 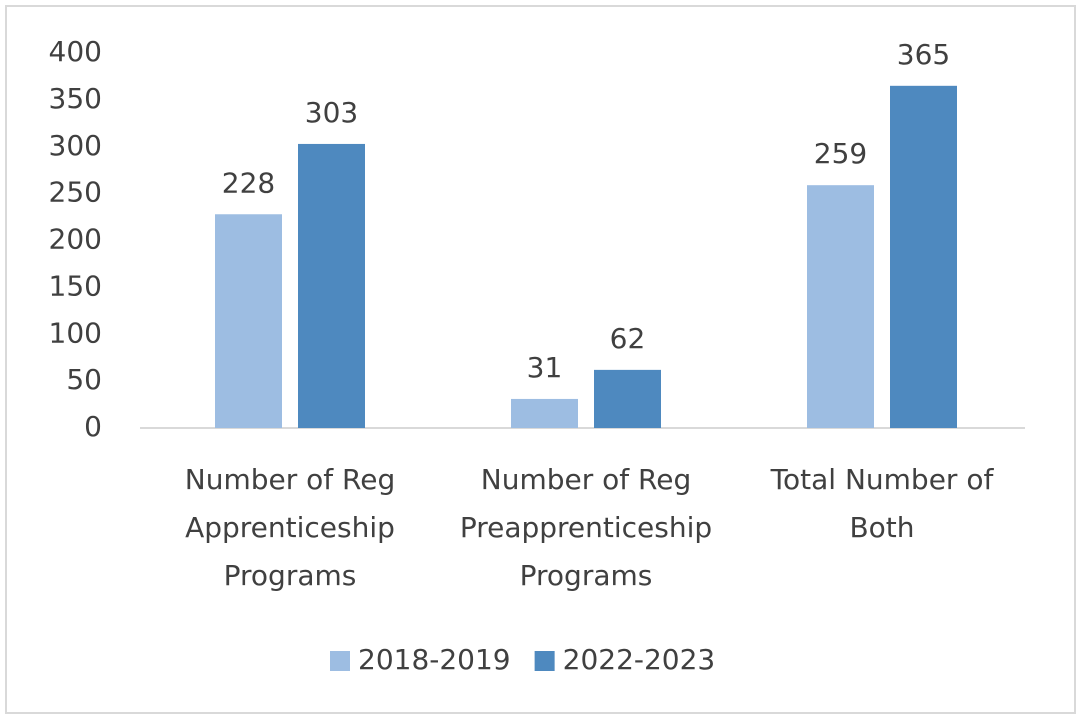 What do you see at coordinates (882, 503) in the screenshot?
I see `x-tick-label: Total Number of Both` at bounding box center [882, 503].